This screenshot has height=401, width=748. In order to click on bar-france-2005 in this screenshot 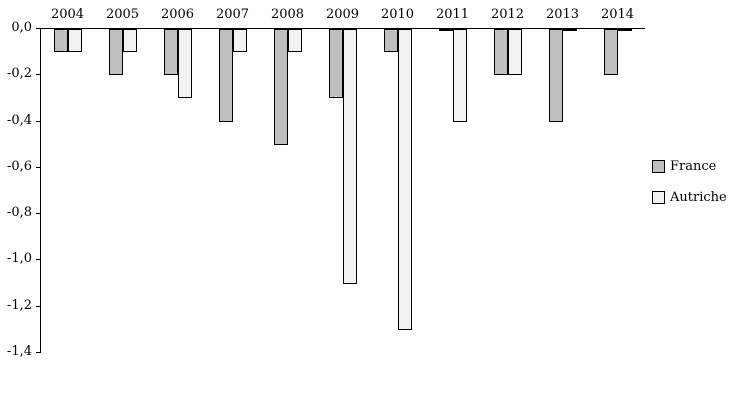, I will do `click(116, 52)`.